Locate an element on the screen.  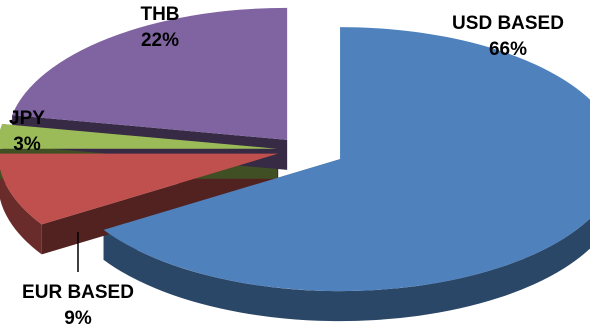
jpy-label-percent: 3% is located at coordinates (27, 144).